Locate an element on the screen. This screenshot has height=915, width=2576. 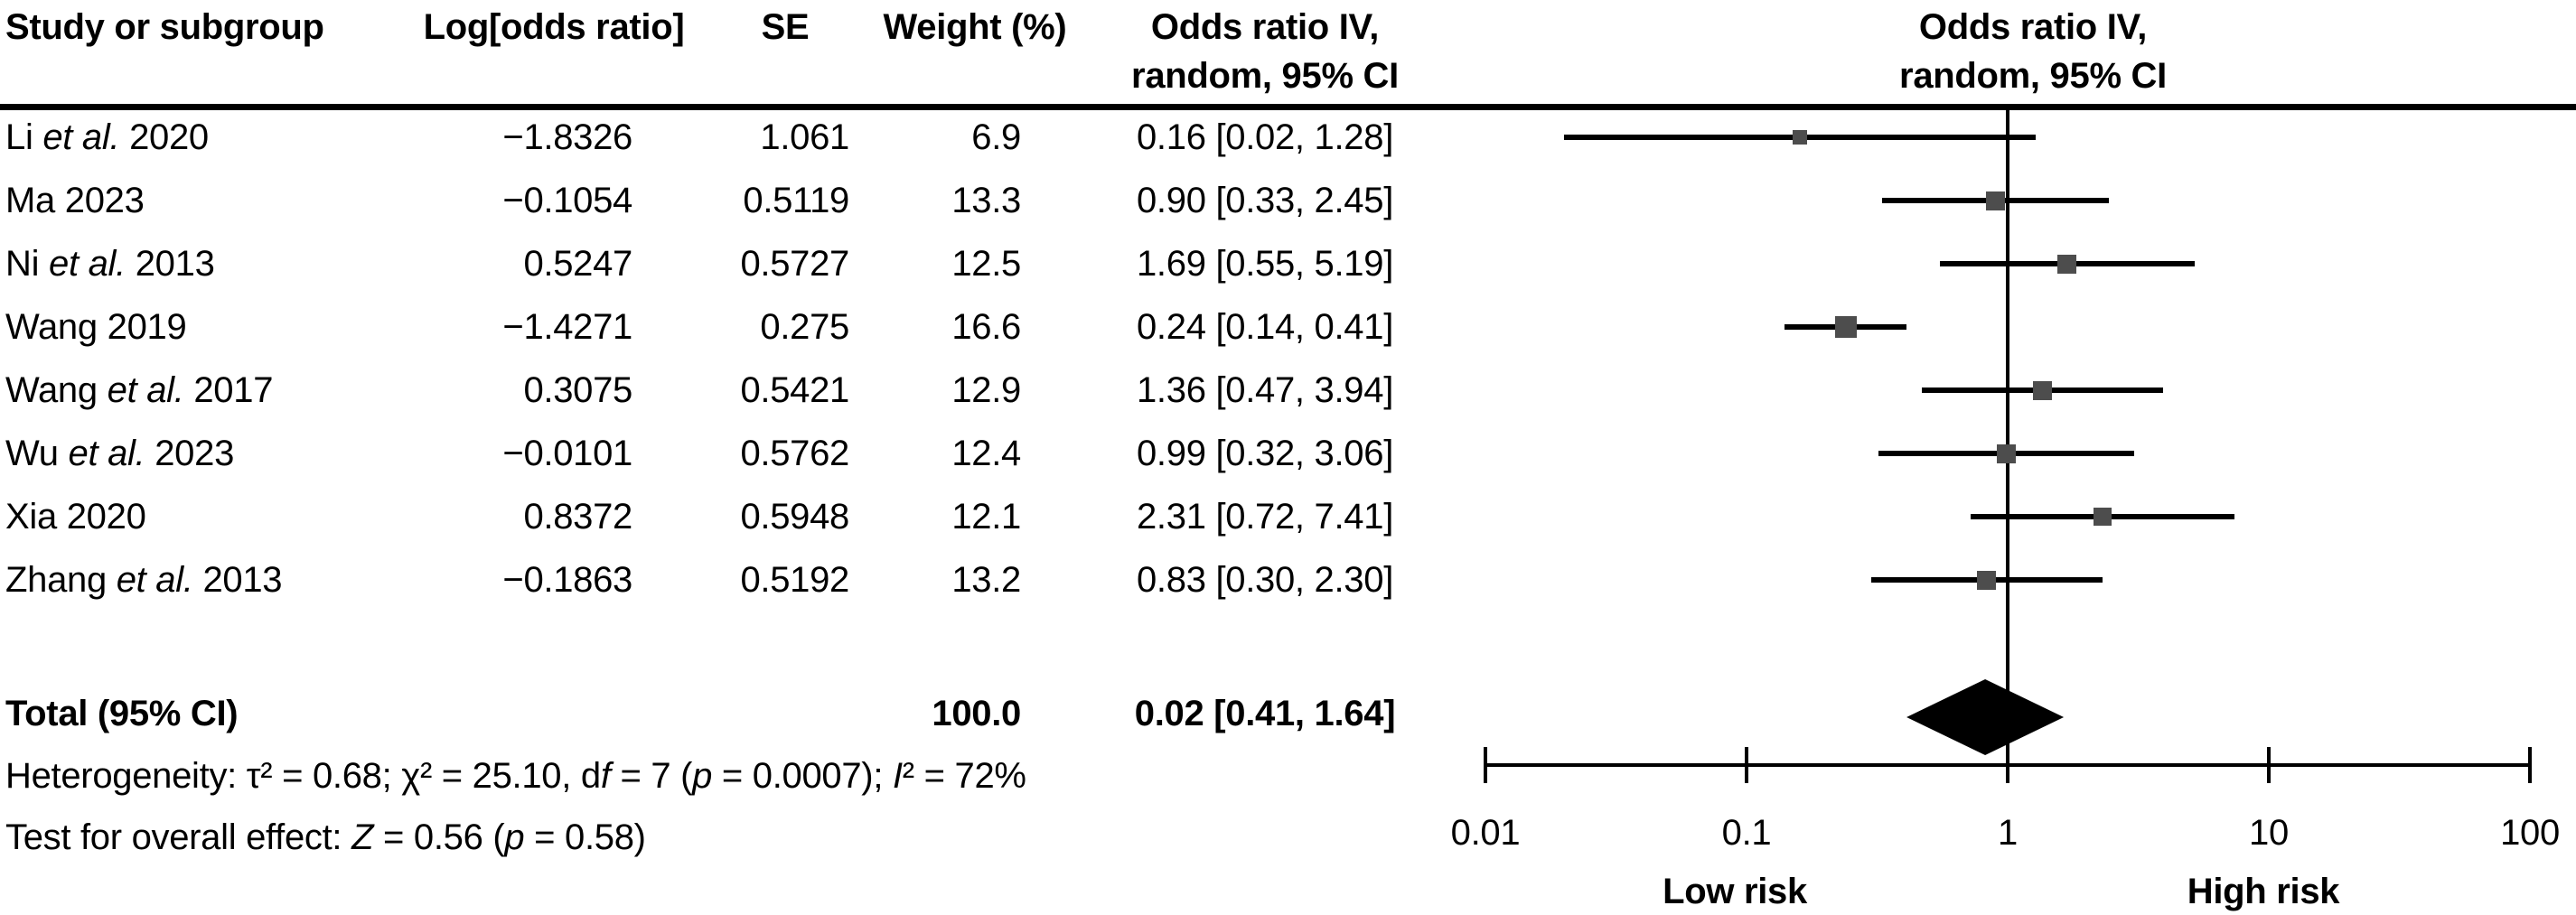
study-name: Ni et al. 2013 is located at coordinates (110, 264).